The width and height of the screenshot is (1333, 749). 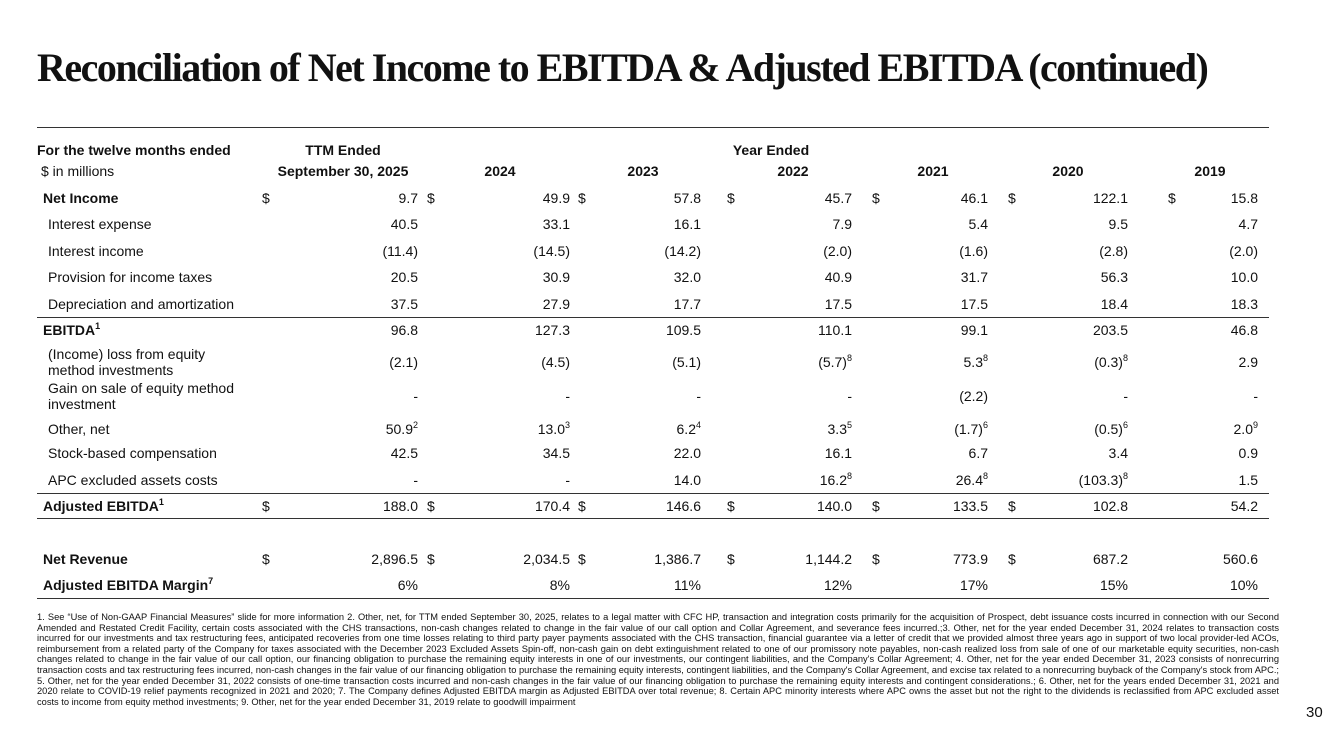 I want to click on cell-value: 18.4, so click(x=1114, y=304).